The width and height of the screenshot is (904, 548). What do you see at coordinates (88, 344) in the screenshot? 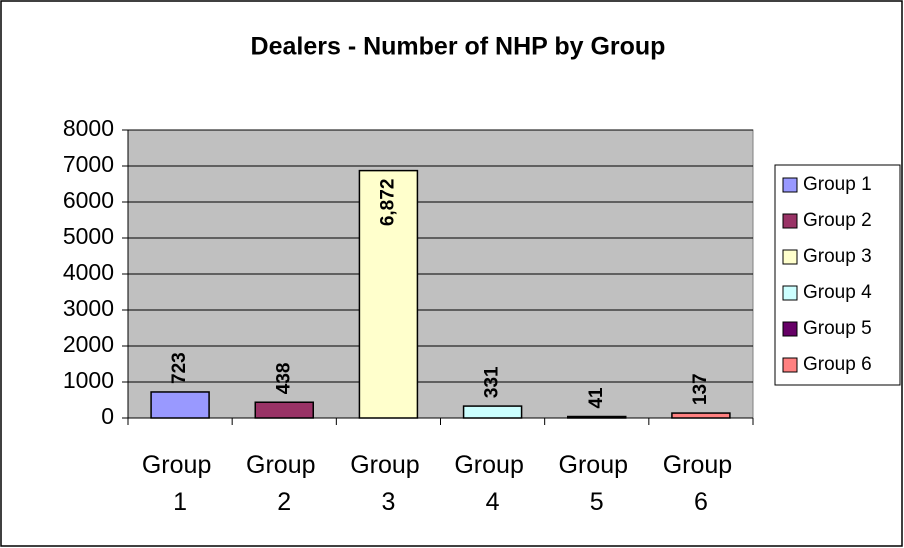
I see `y-tick-label: 2000` at bounding box center [88, 344].